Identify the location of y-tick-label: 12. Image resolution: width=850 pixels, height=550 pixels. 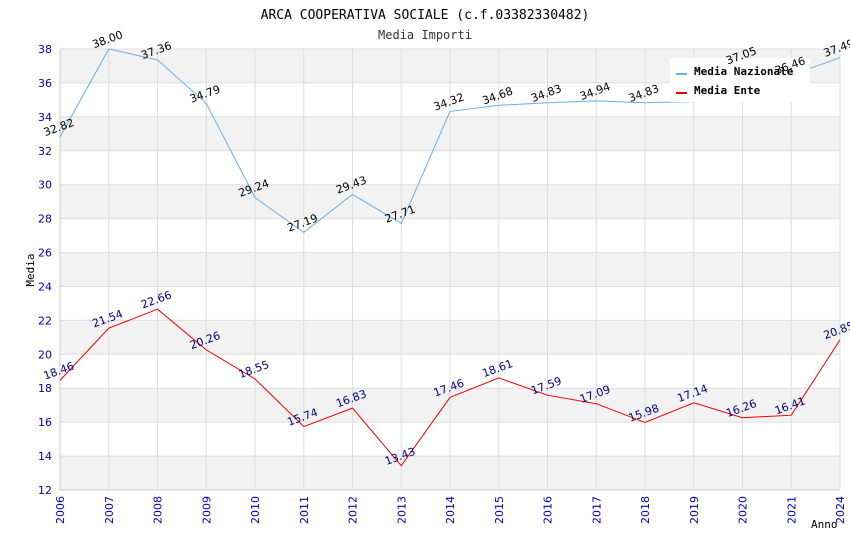
(45, 490).